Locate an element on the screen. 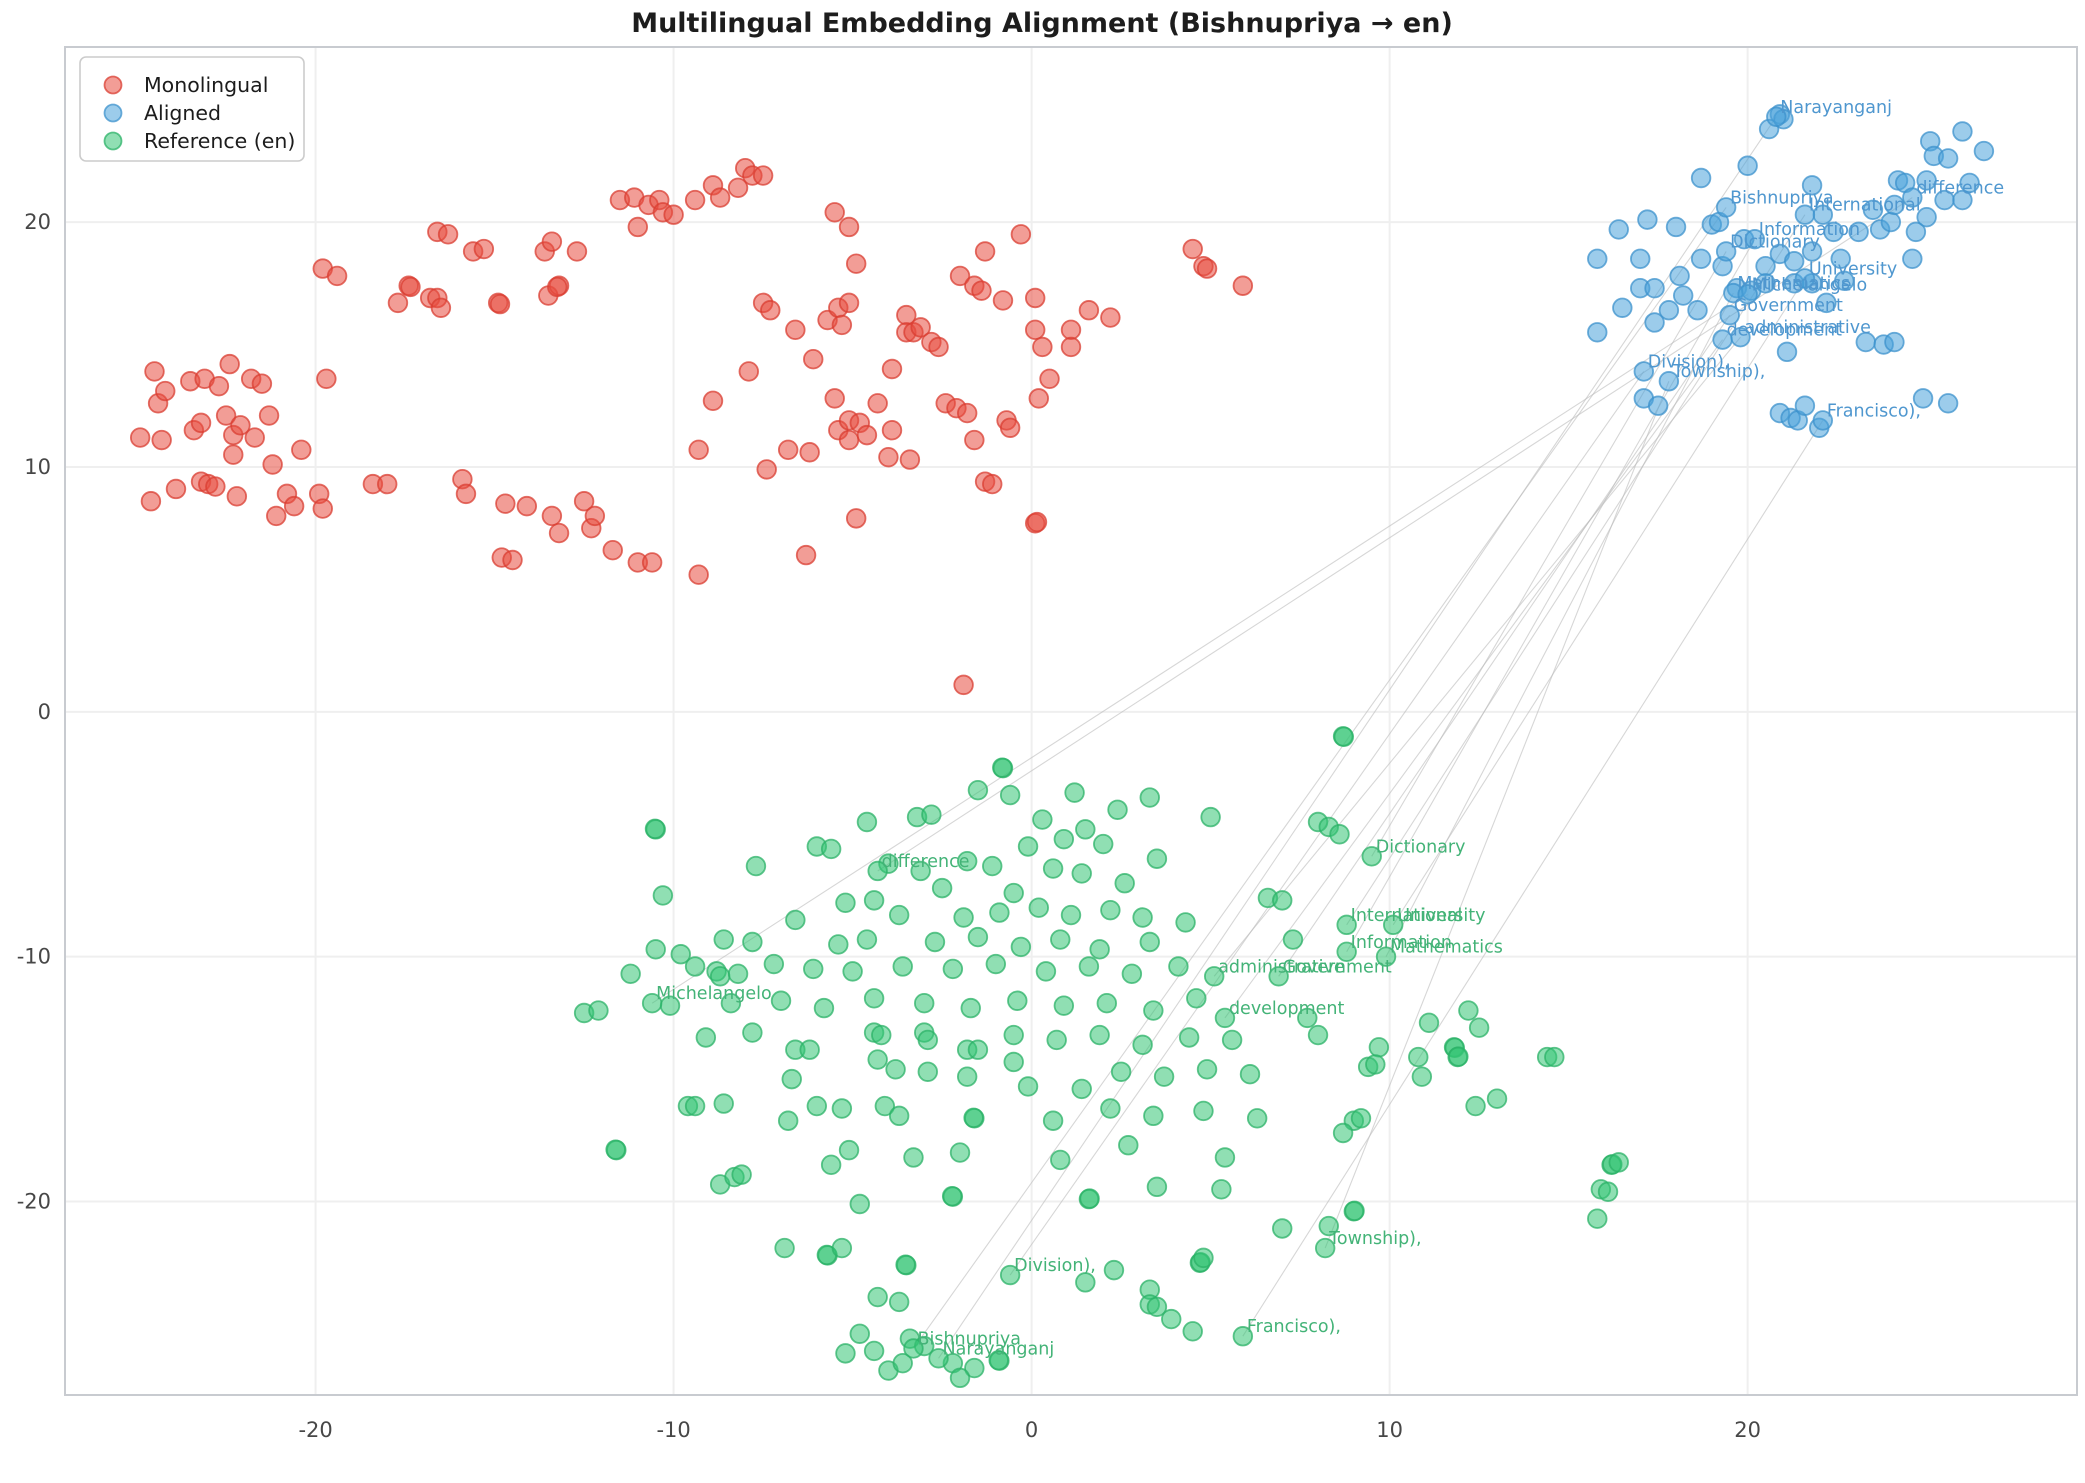 This screenshot has width=2085, height=1483. word-label-aligned: development is located at coordinates (1785, 331).